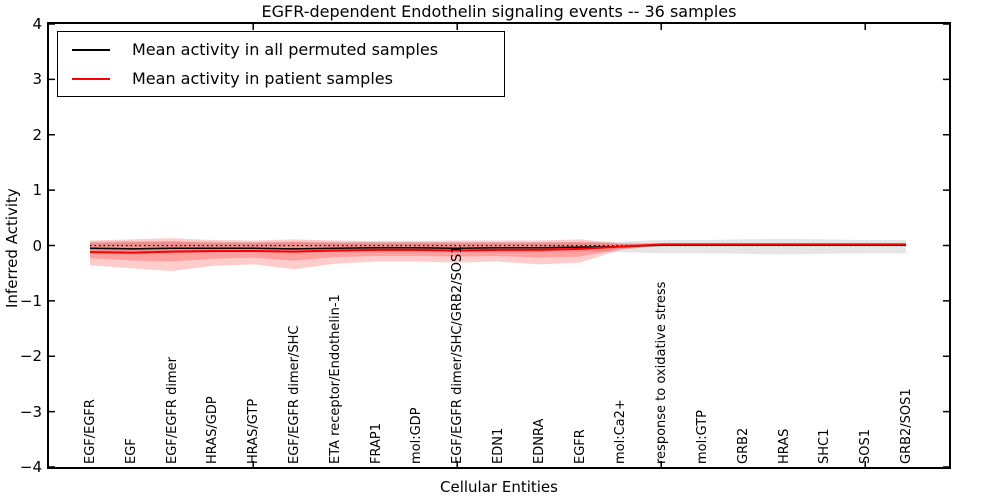 The image size is (1000, 500). Describe the element at coordinates (12, 247) in the screenshot. I see `y-axis-title: Inferred Activity` at that location.